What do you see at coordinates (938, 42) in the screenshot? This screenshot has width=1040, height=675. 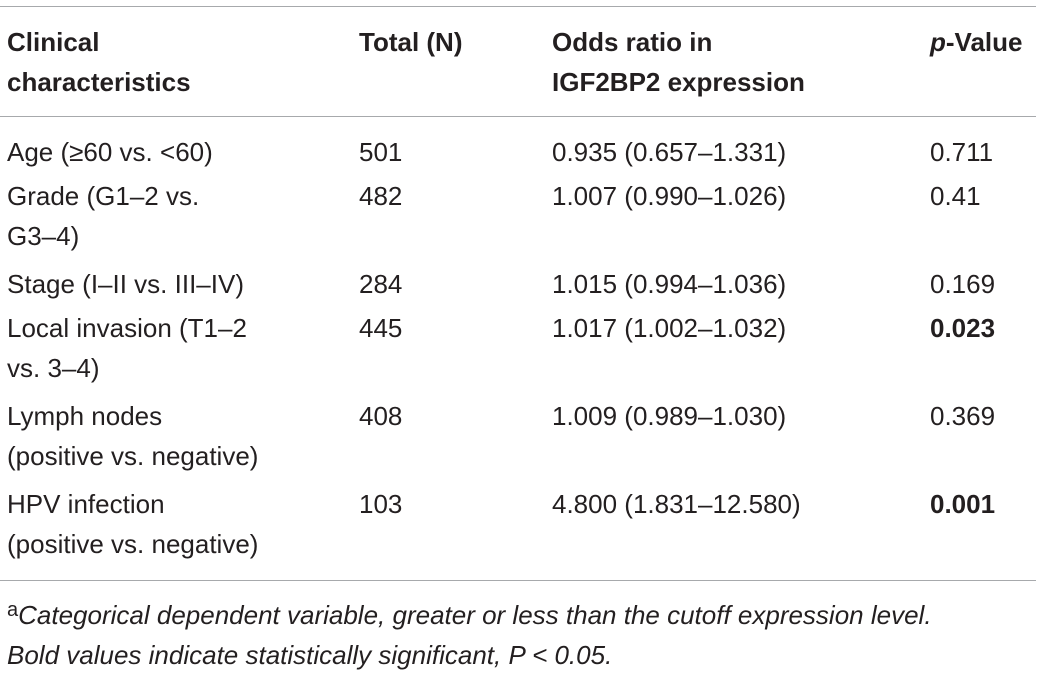 I see `header-pvalue-italic: p` at bounding box center [938, 42].